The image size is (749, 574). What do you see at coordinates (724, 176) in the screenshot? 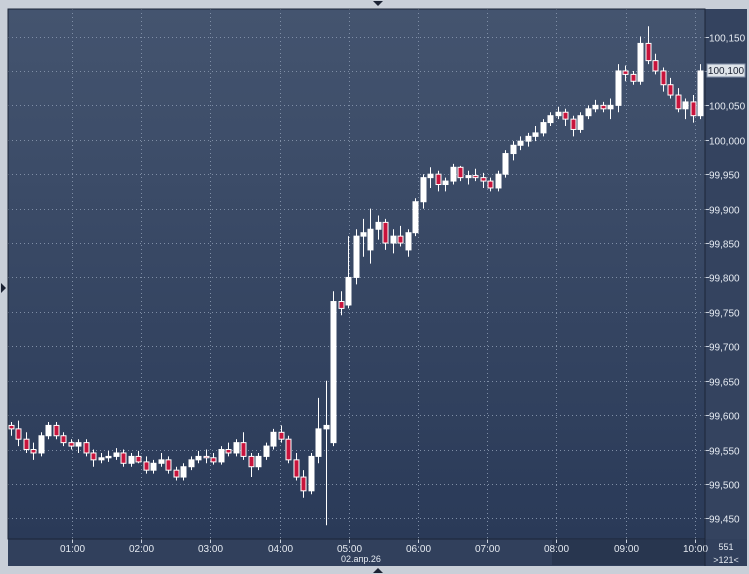
I see `y-tick-label: 99,950` at bounding box center [724, 176].